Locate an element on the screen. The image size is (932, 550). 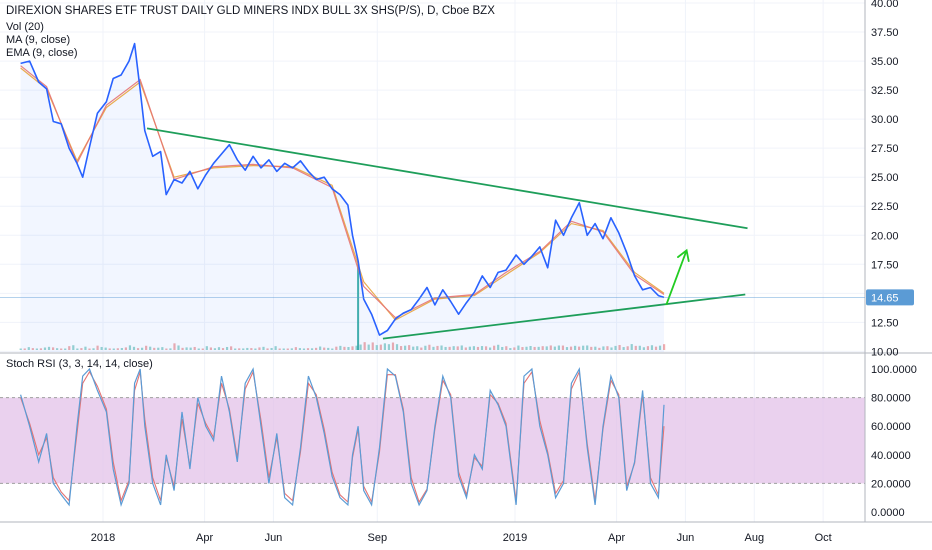
rsi-tick-label: 0.0000 is located at coordinates (888, 513).